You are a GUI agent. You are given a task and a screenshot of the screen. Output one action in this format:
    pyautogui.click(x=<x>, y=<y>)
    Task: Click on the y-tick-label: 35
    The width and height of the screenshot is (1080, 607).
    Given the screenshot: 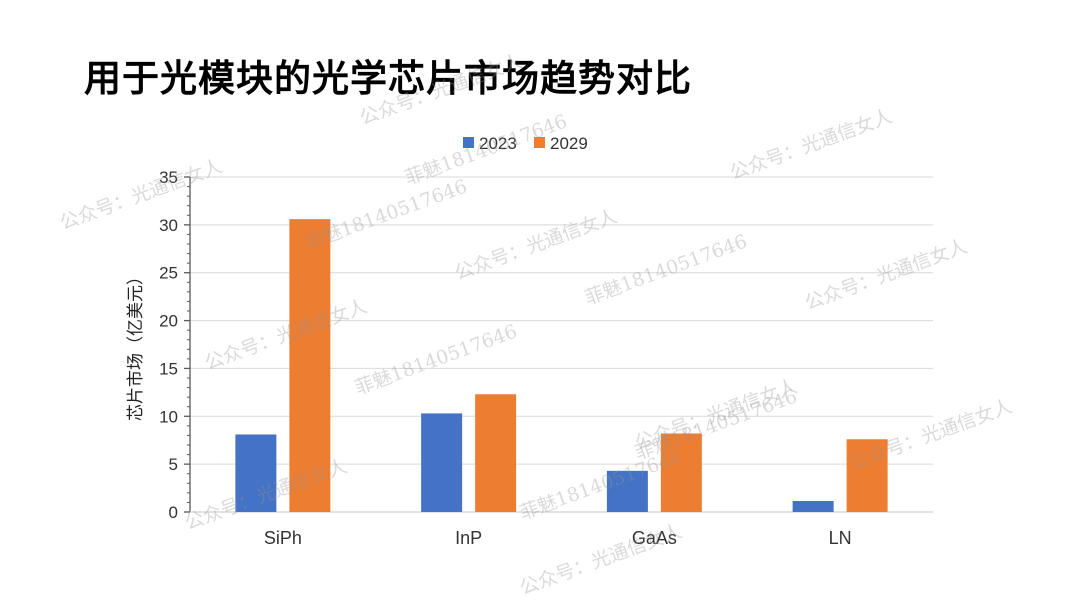 What is the action you would take?
    pyautogui.click(x=168, y=177)
    